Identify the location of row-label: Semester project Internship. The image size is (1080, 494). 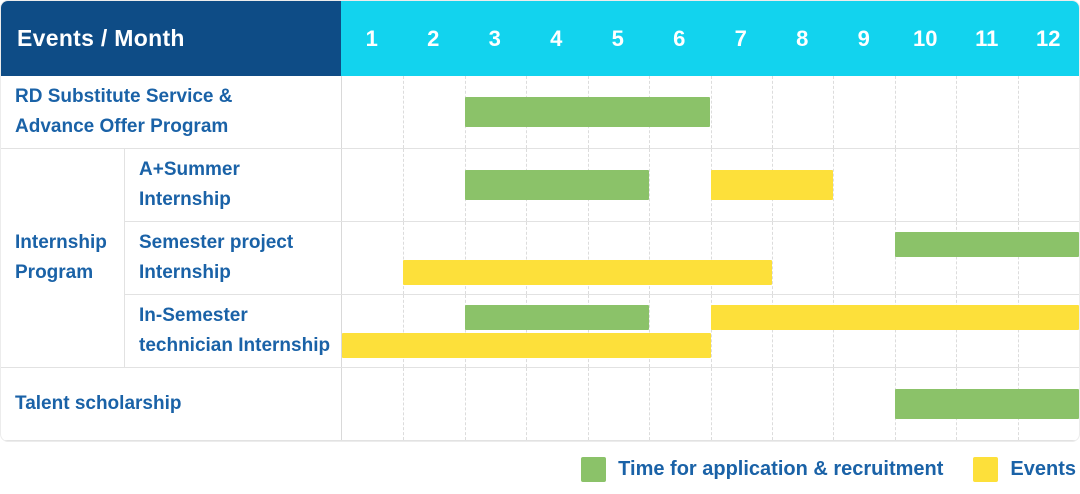
(233, 258).